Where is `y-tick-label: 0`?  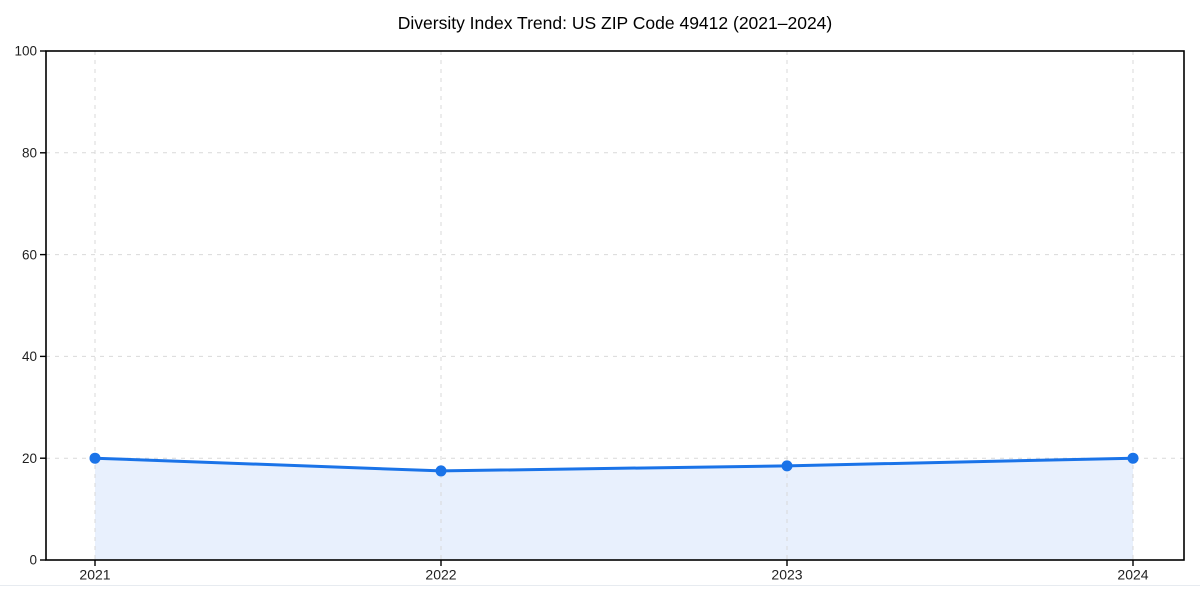 y-tick-label: 0 is located at coordinates (33, 560).